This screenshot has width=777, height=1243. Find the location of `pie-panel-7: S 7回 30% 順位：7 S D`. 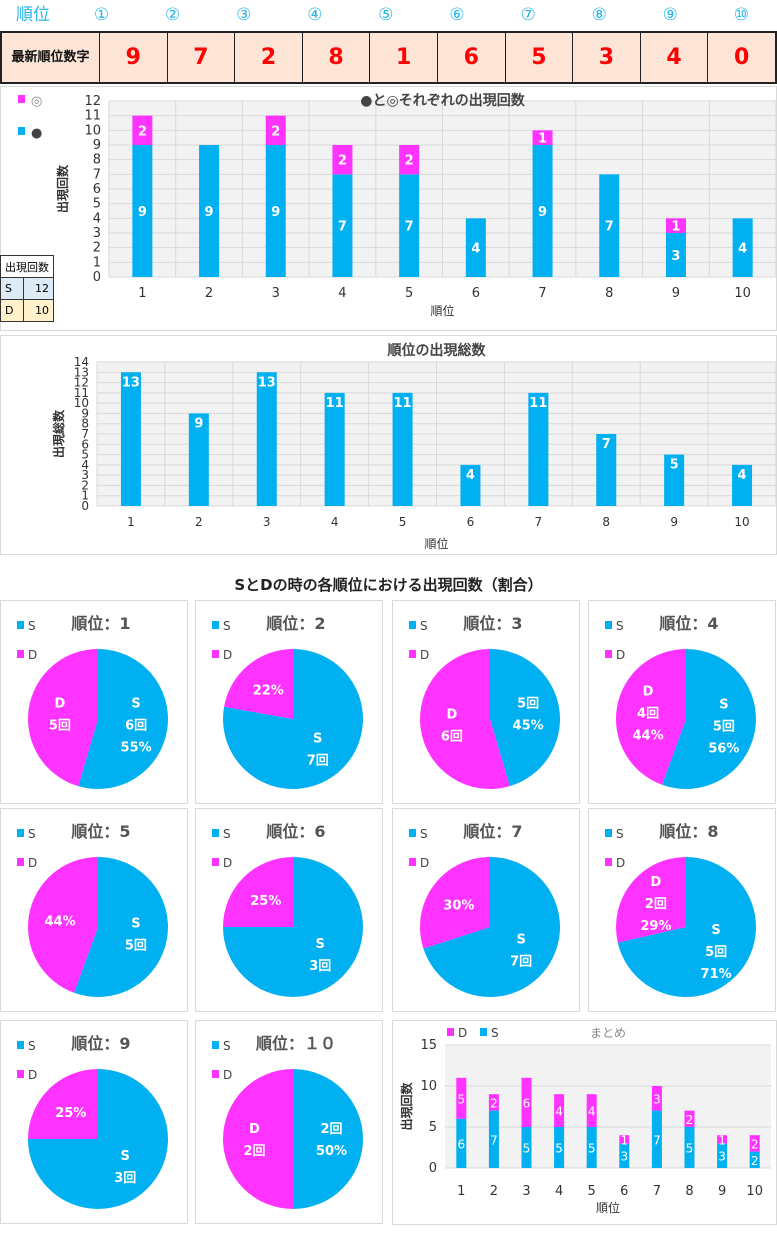

pie-panel-7: S 7回 30% 順位：7 S D is located at coordinates (486, 910).